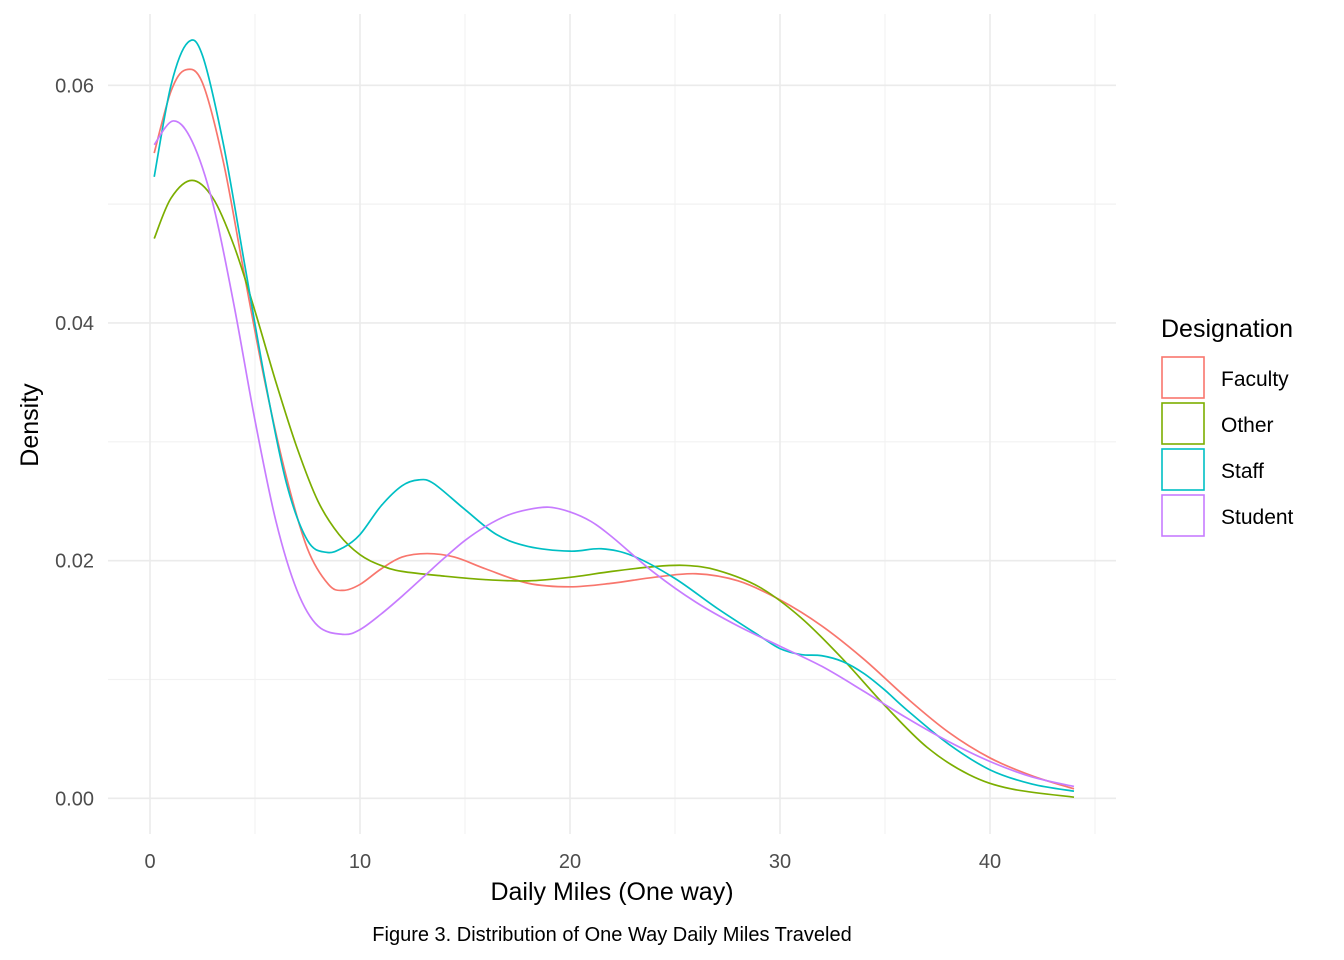  I want to click on x-tick-label: 10, so click(360, 862).